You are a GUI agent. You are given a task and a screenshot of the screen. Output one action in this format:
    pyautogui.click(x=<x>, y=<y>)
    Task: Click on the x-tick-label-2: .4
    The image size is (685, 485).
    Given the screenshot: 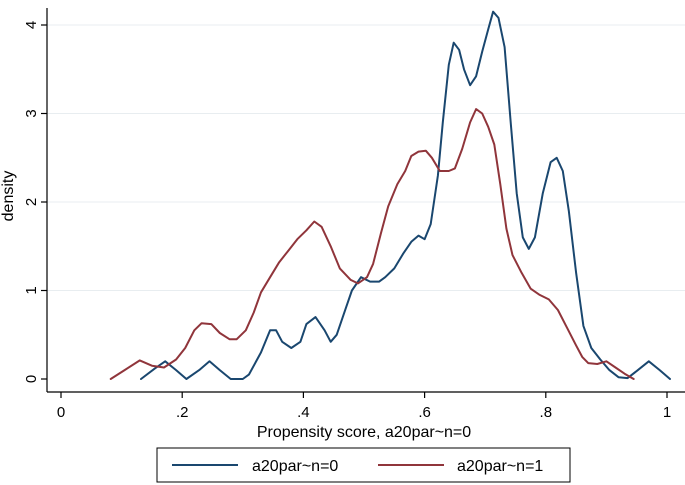 What is the action you would take?
    pyautogui.click(x=303, y=412)
    